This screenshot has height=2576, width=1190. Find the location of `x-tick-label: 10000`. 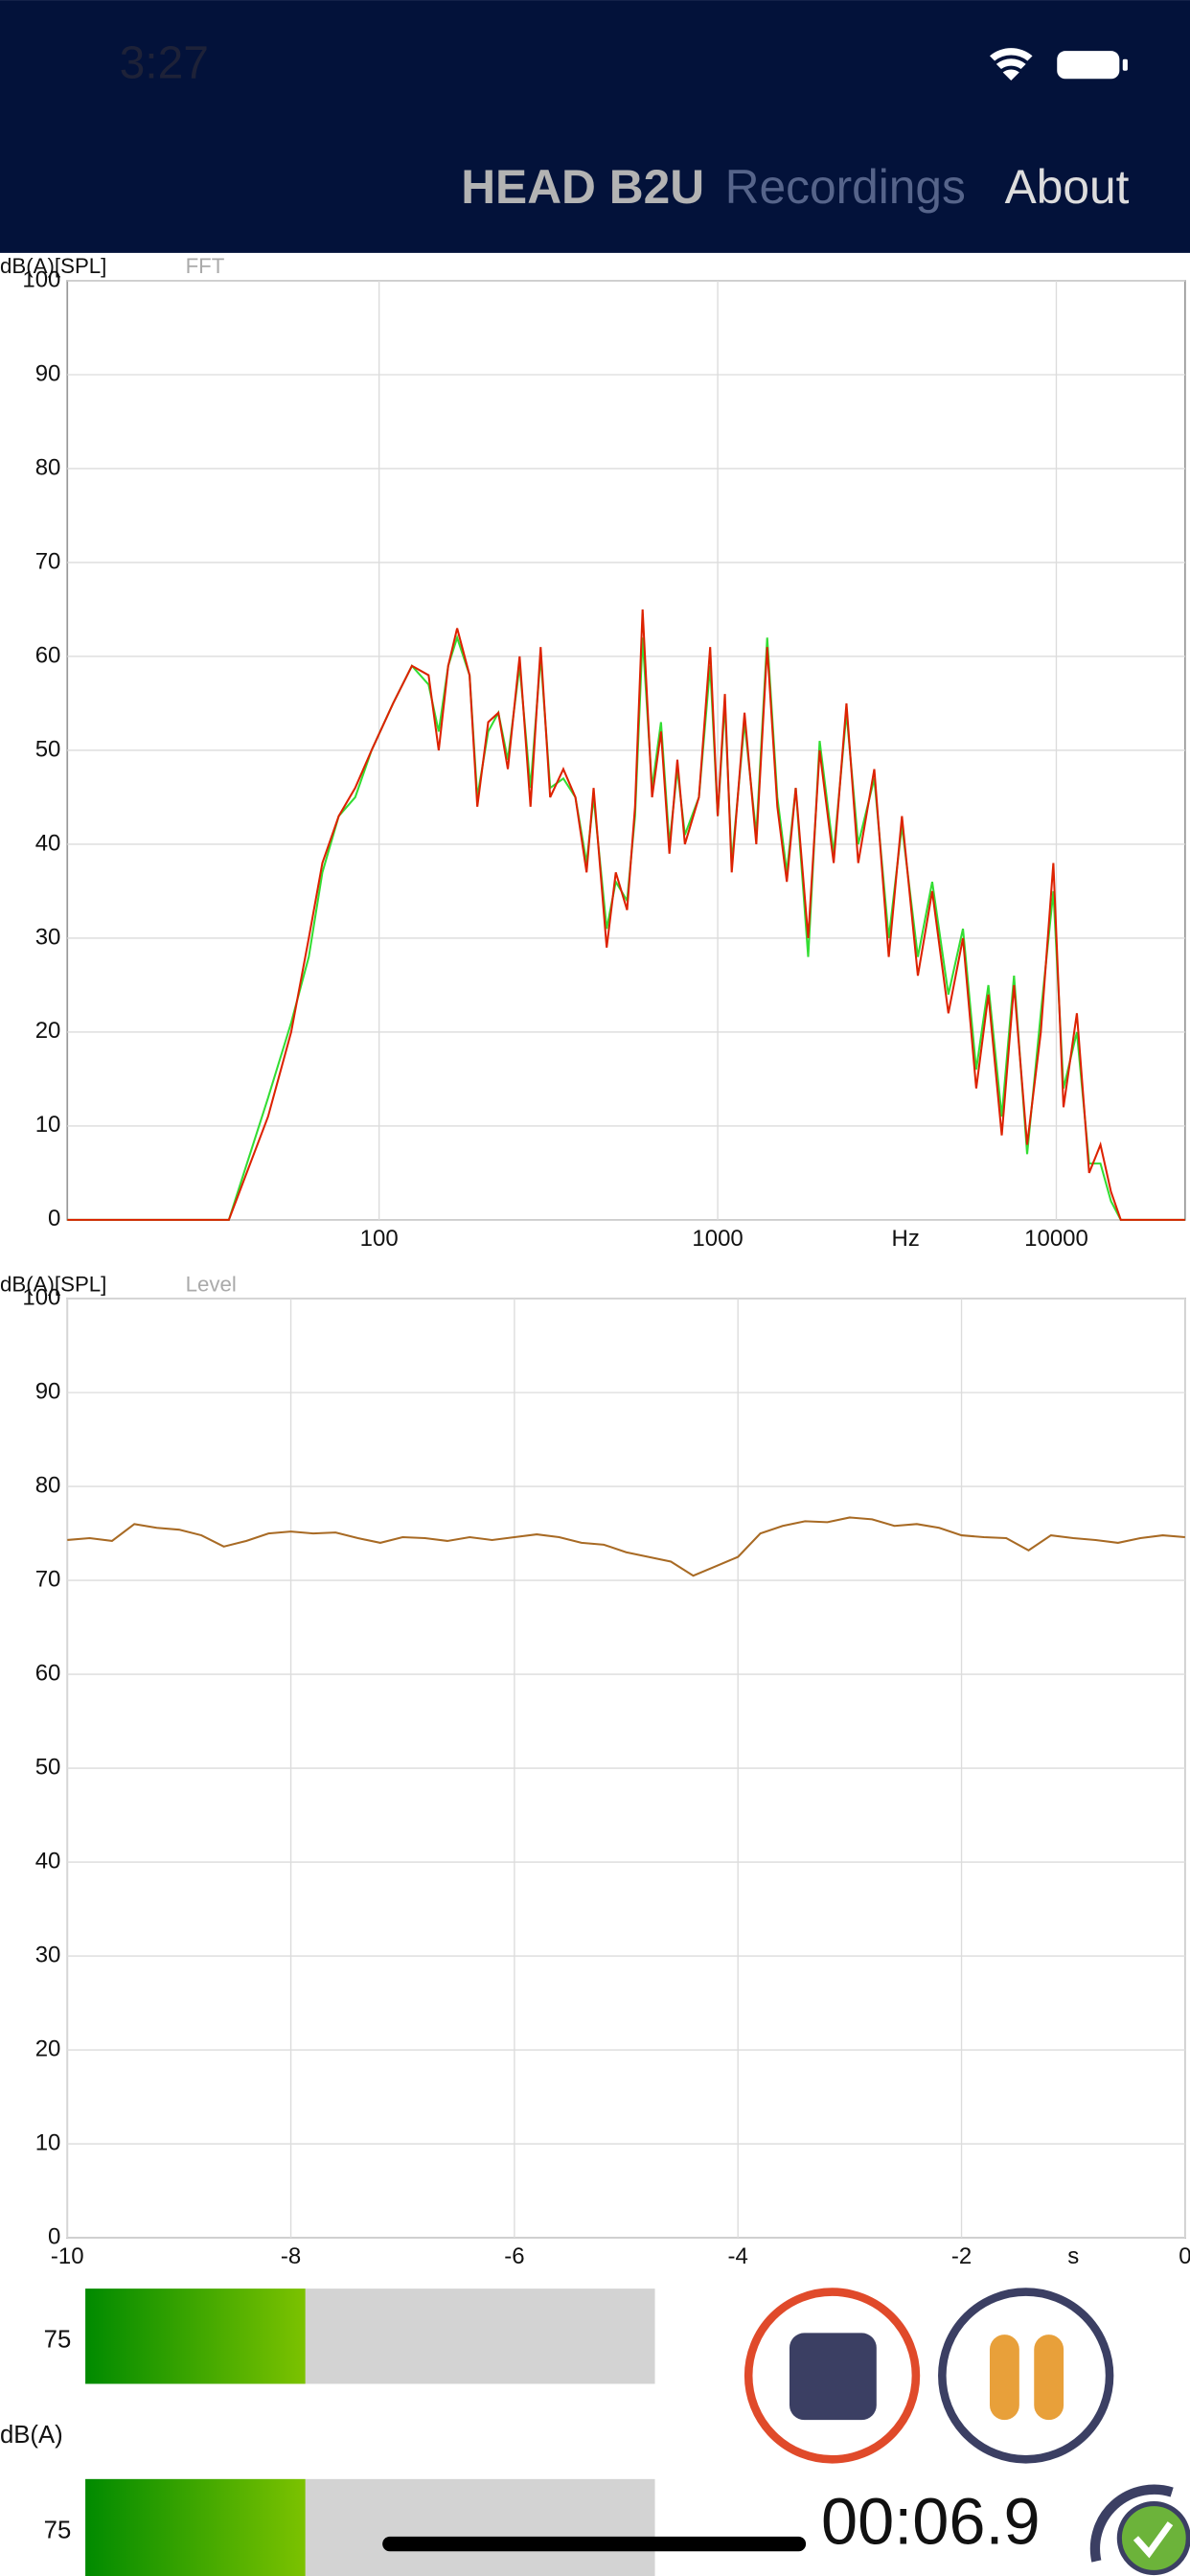

x-tick-label: 10000 is located at coordinates (1056, 1239).